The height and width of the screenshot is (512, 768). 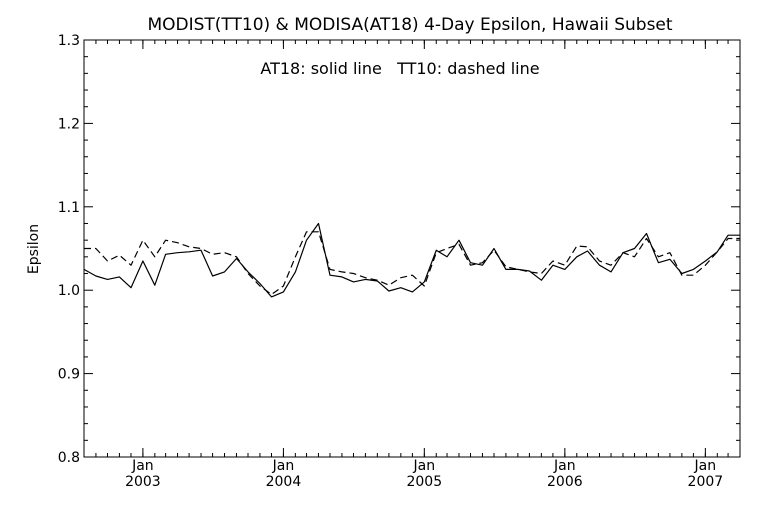 What do you see at coordinates (69, 208) in the screenshot?
I see `y-tick-label: 1.1` at bounding box center [69, 208].